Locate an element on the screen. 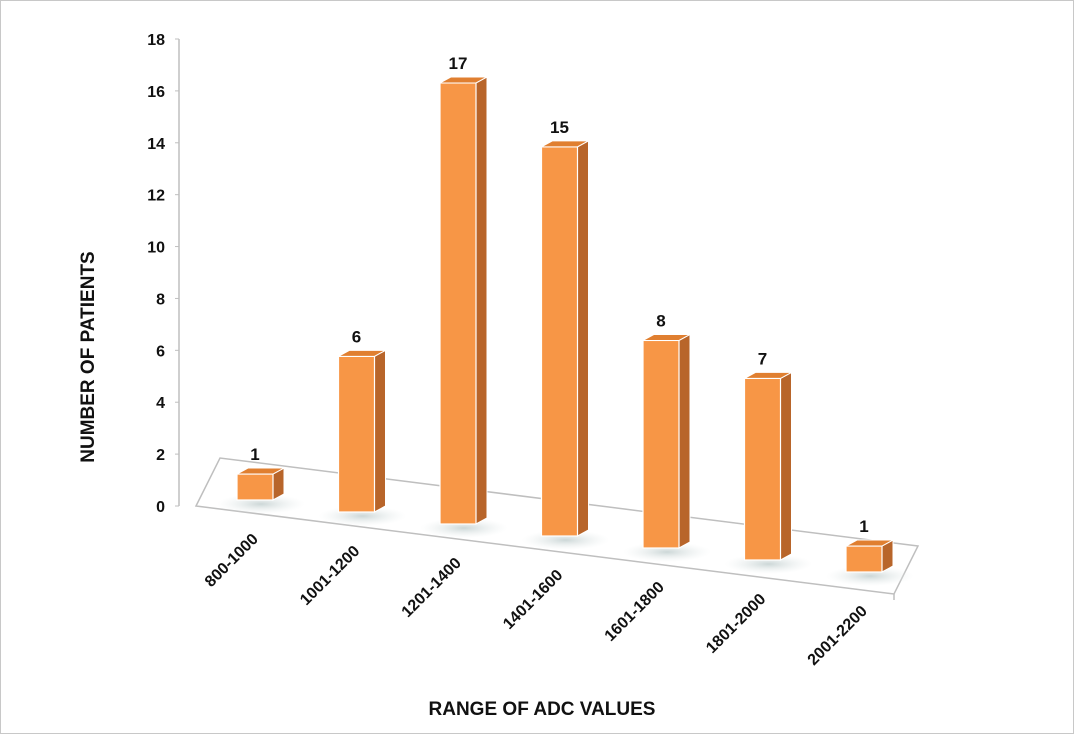 The width and height of the screenshot is (1074, 735). y-tick-label: 10 is located at coordinates (156, 248).